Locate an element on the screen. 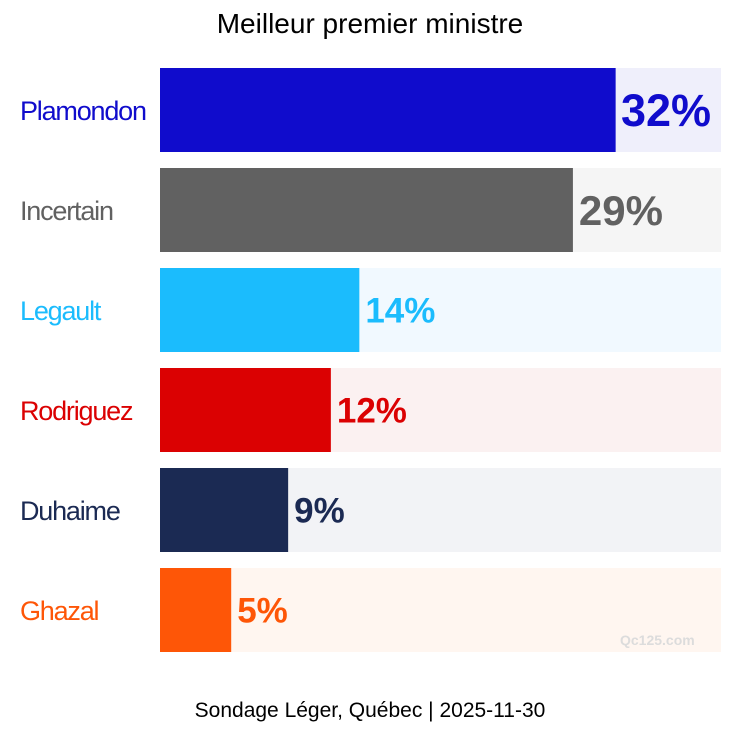  bar-track-ghazal is located at coordinates (440, 610).